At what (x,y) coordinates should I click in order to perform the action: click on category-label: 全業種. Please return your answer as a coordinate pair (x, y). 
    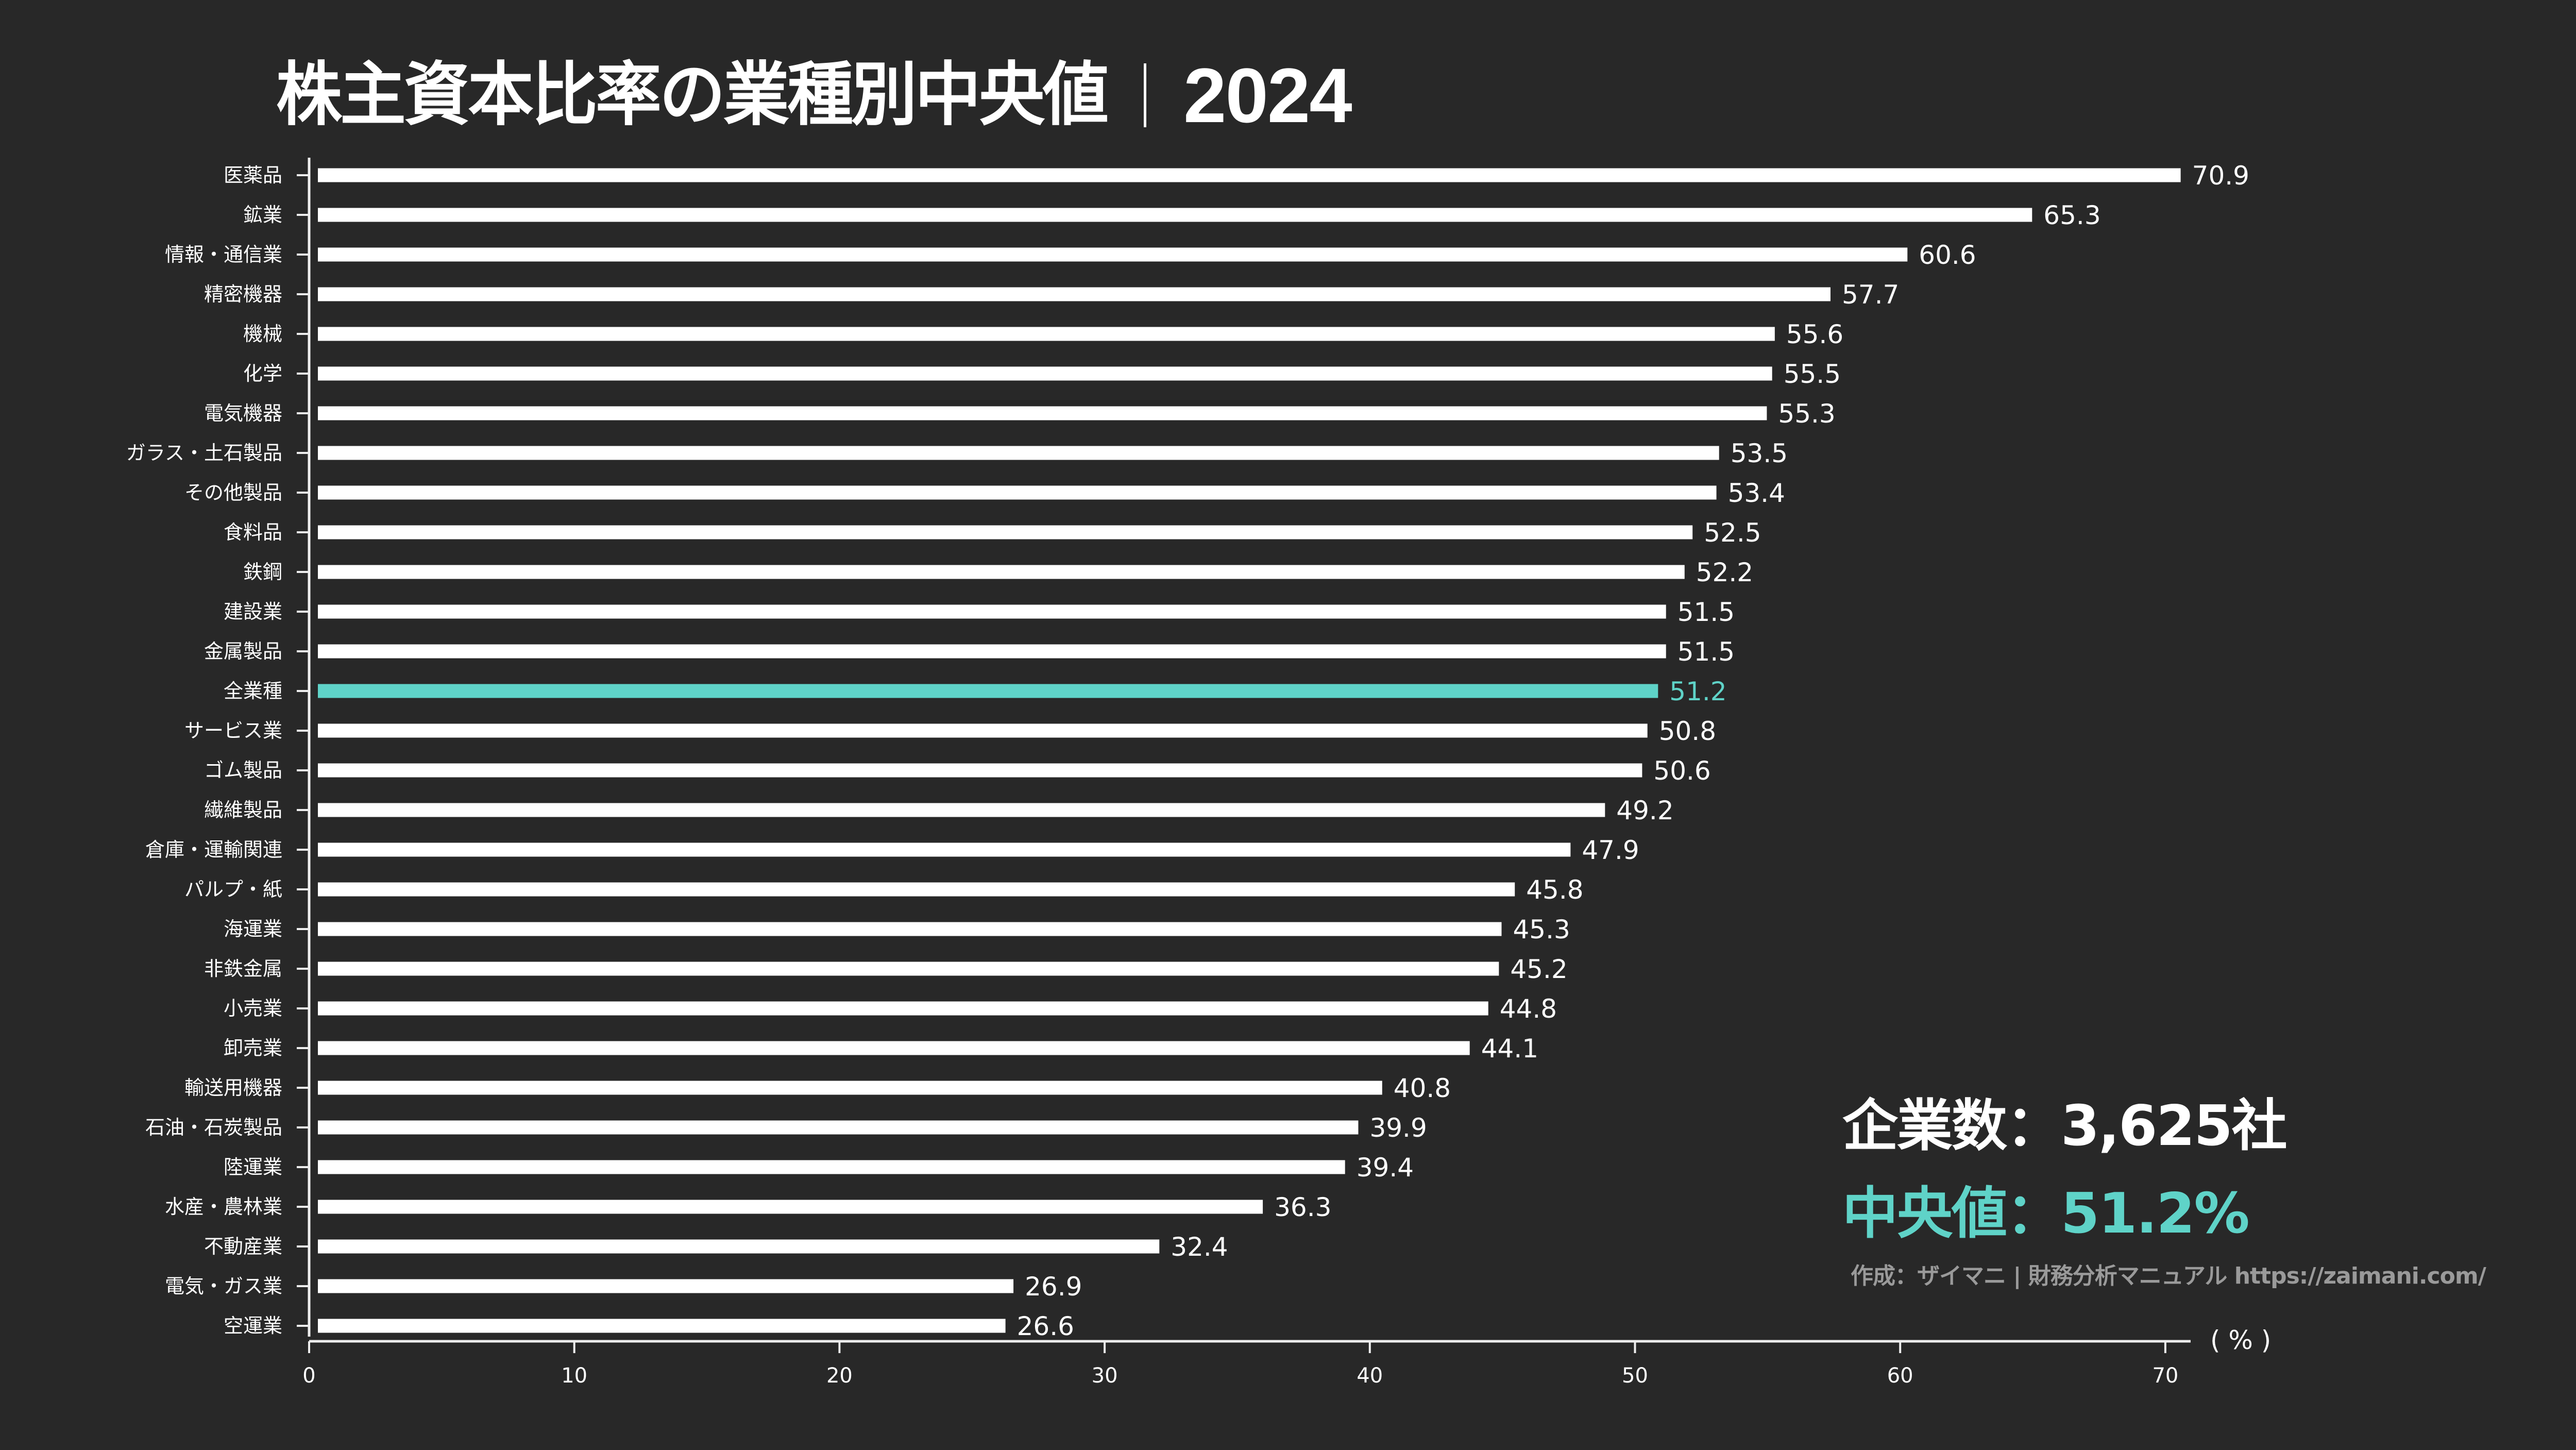
    Looking at the image, I should click on (253, 691).